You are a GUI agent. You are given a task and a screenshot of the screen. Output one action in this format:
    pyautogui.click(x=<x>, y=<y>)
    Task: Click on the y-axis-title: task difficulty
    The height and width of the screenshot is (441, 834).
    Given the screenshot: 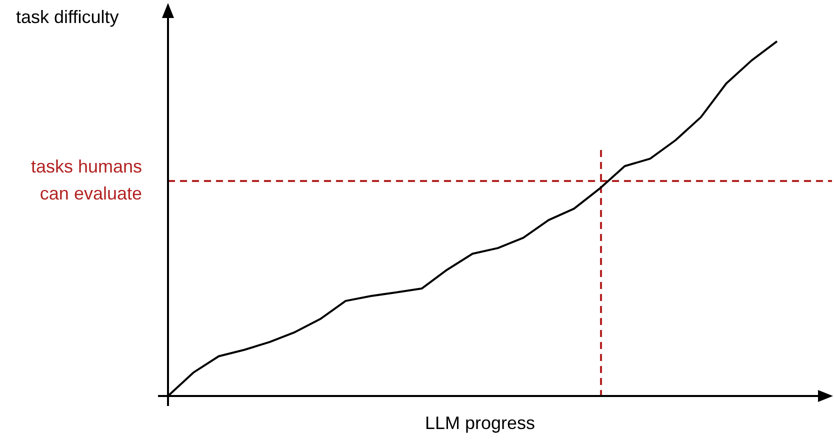 What is the action you would take?
    pyautogui.click(x=67, y=16)
    